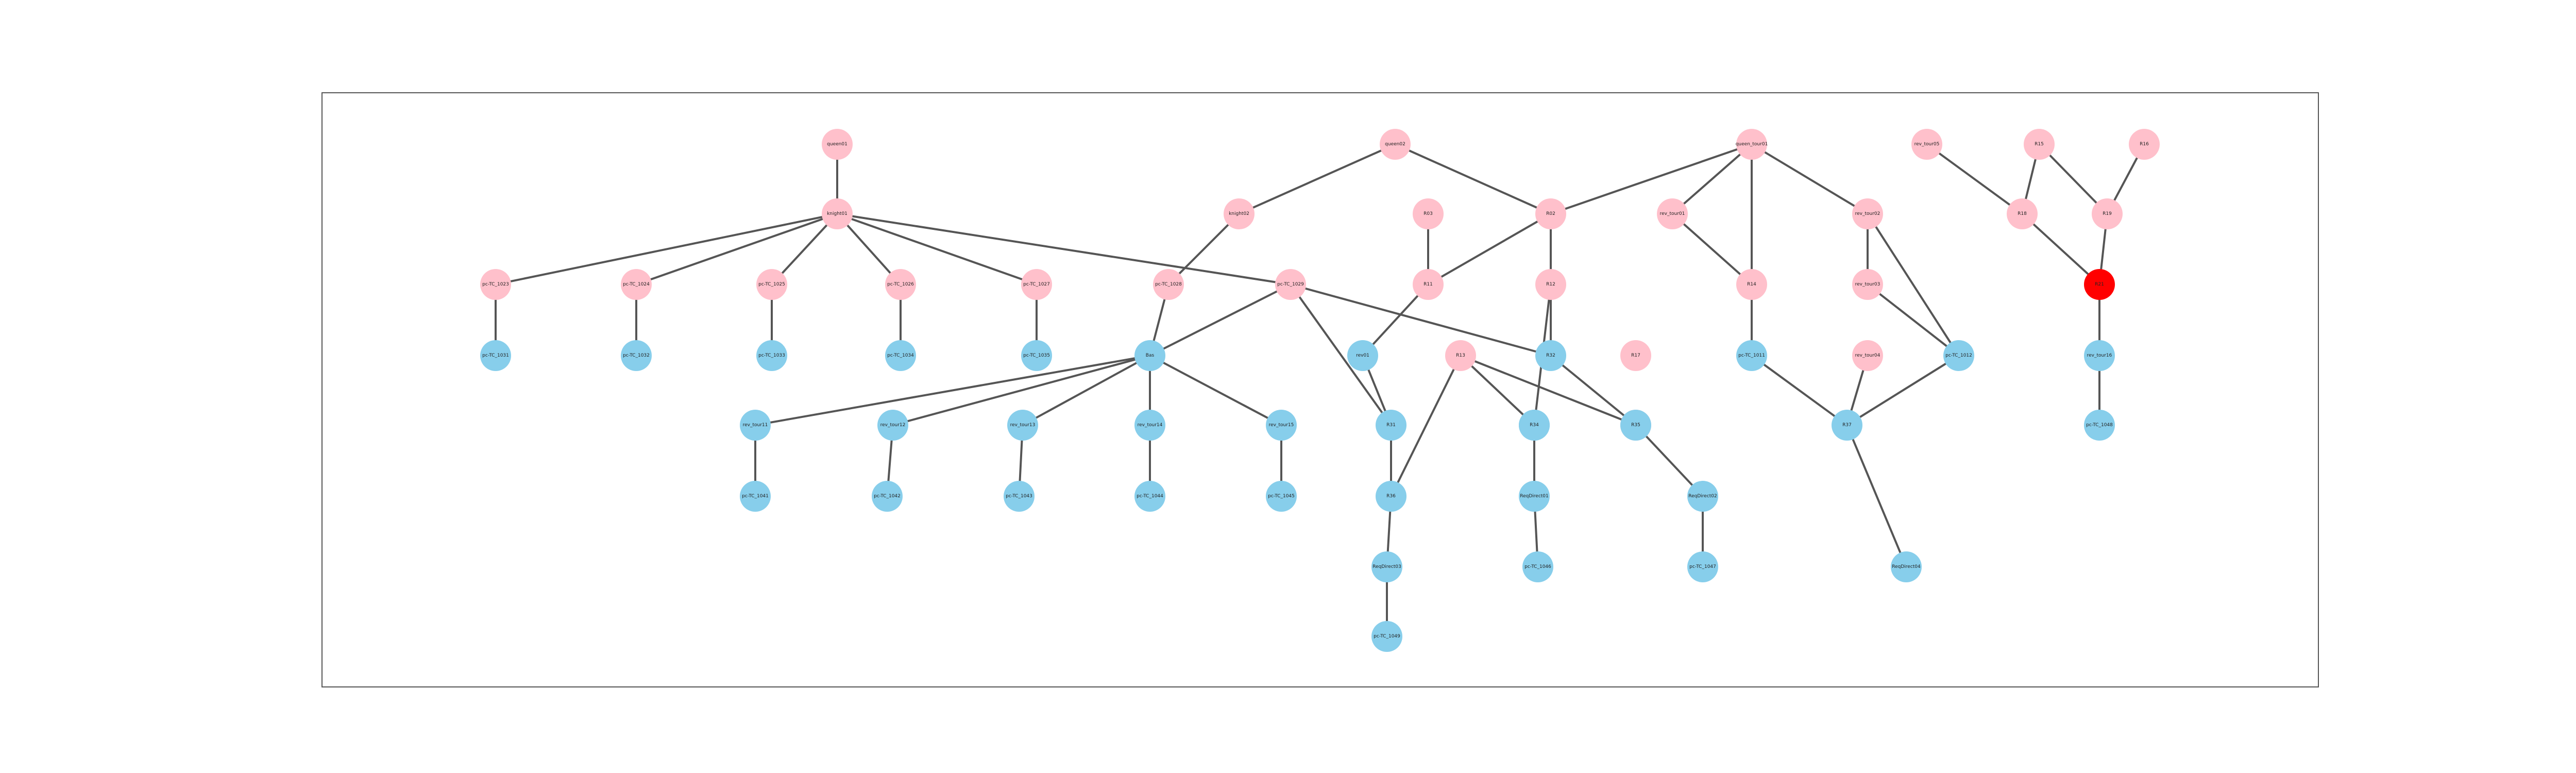  I want to click on node-label: pc-TC_1049, so click(1387, 636).